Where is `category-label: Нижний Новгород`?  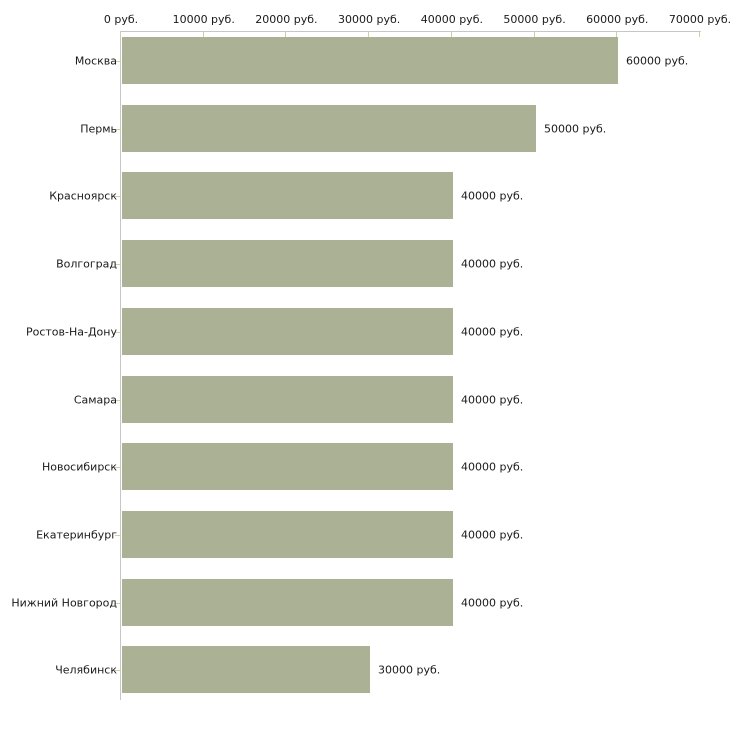
category-label: Нижний Новгород is located at coordinates (64, 602).